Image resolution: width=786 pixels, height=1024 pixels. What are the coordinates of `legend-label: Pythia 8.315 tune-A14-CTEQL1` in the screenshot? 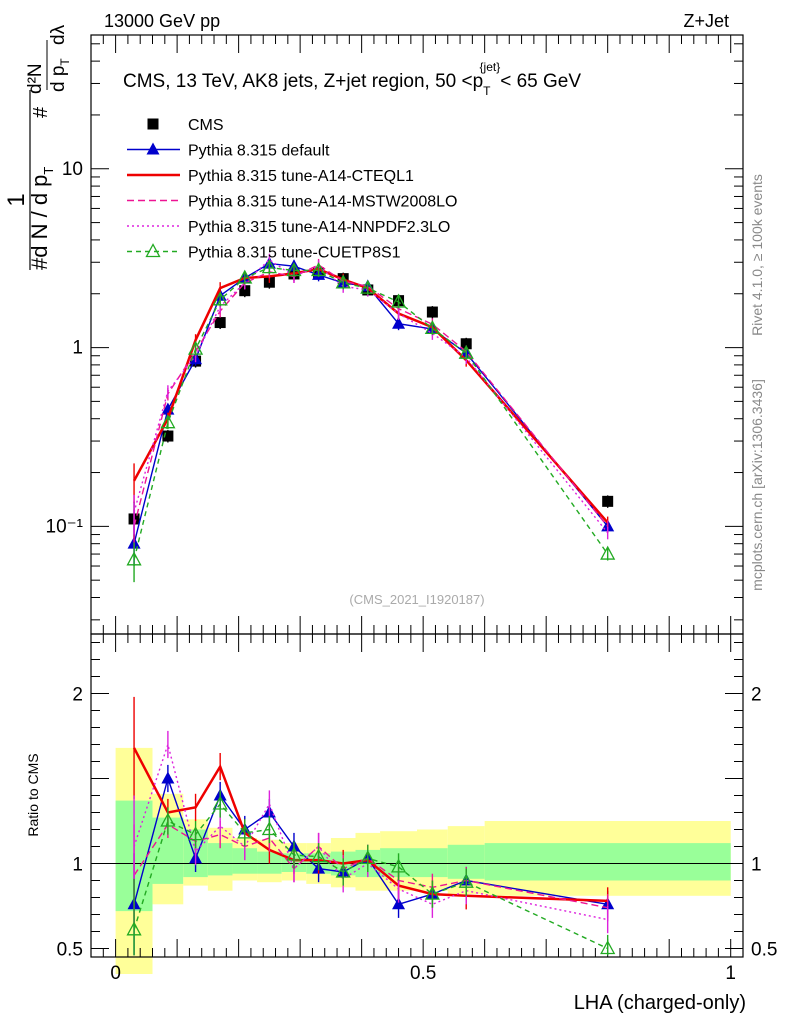 It's located at (301, 176).